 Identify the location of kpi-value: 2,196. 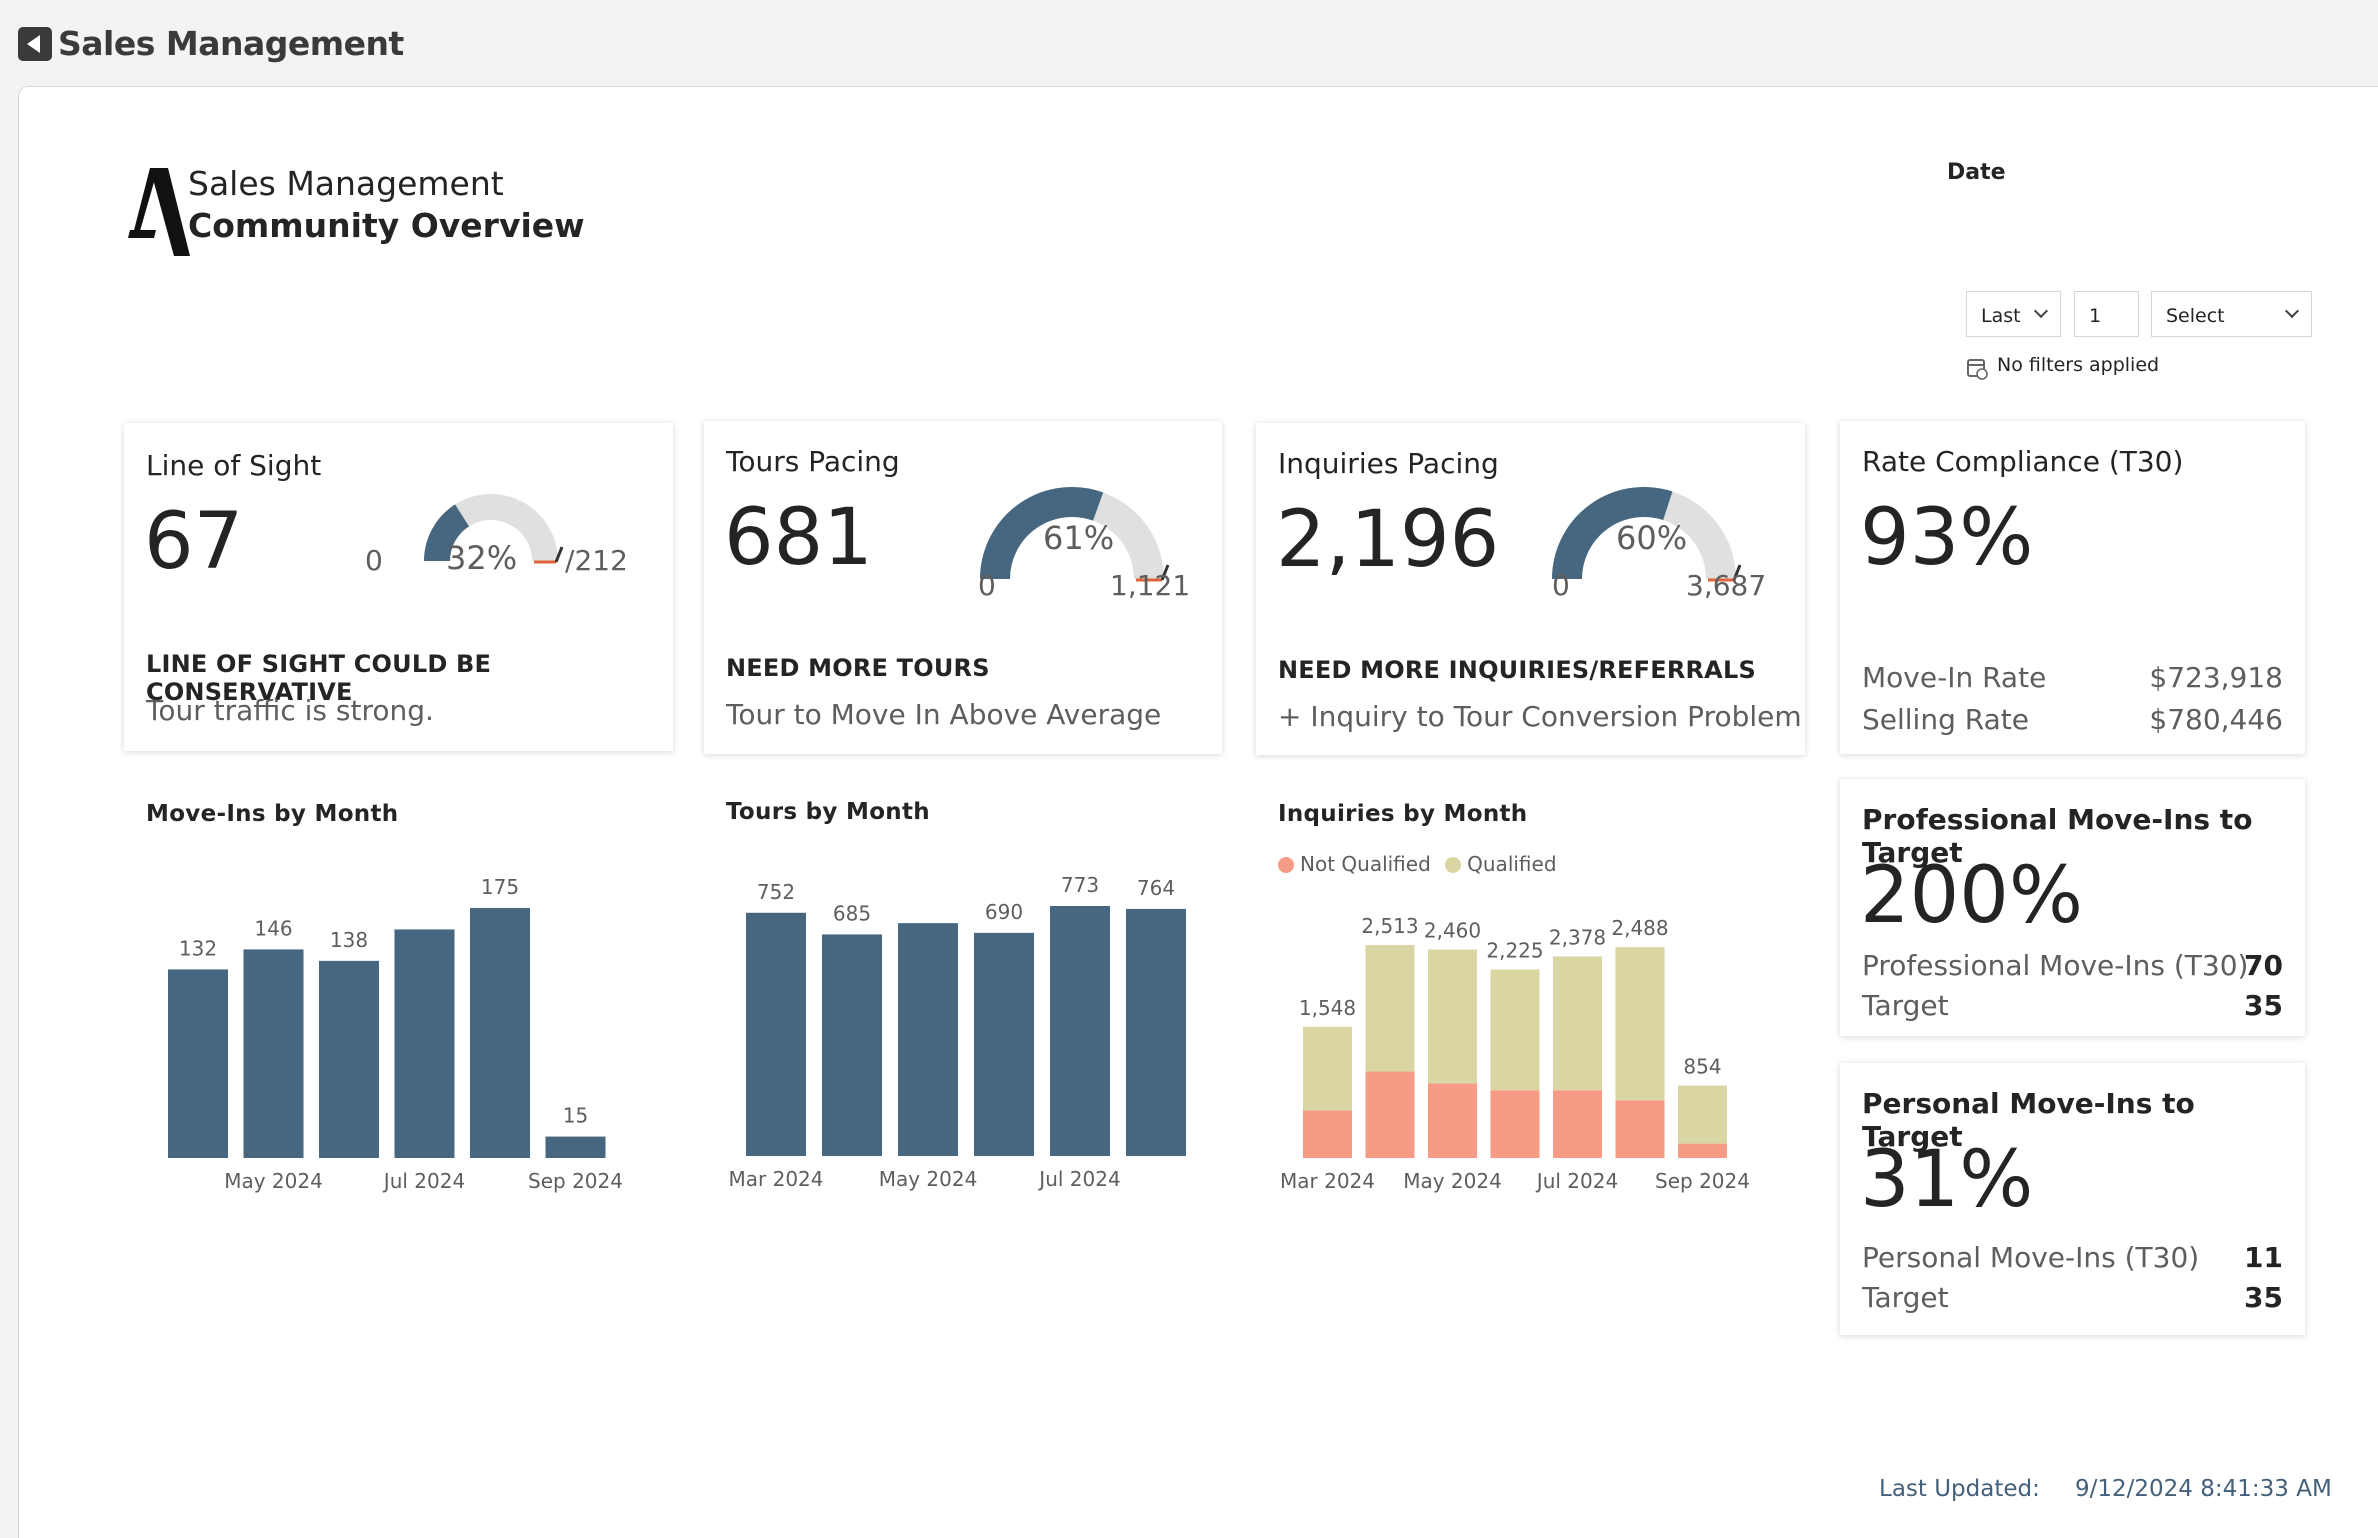
(1388, 540).